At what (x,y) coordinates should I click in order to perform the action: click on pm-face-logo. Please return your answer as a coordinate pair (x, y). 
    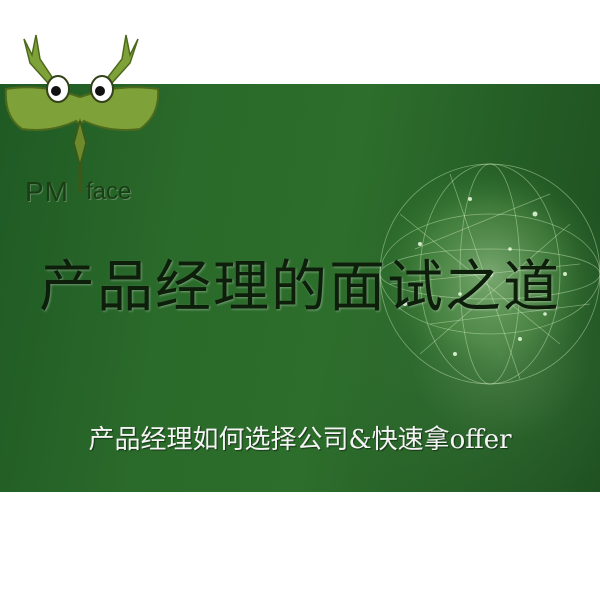
    Looking at the image, I should click on (82, 113).